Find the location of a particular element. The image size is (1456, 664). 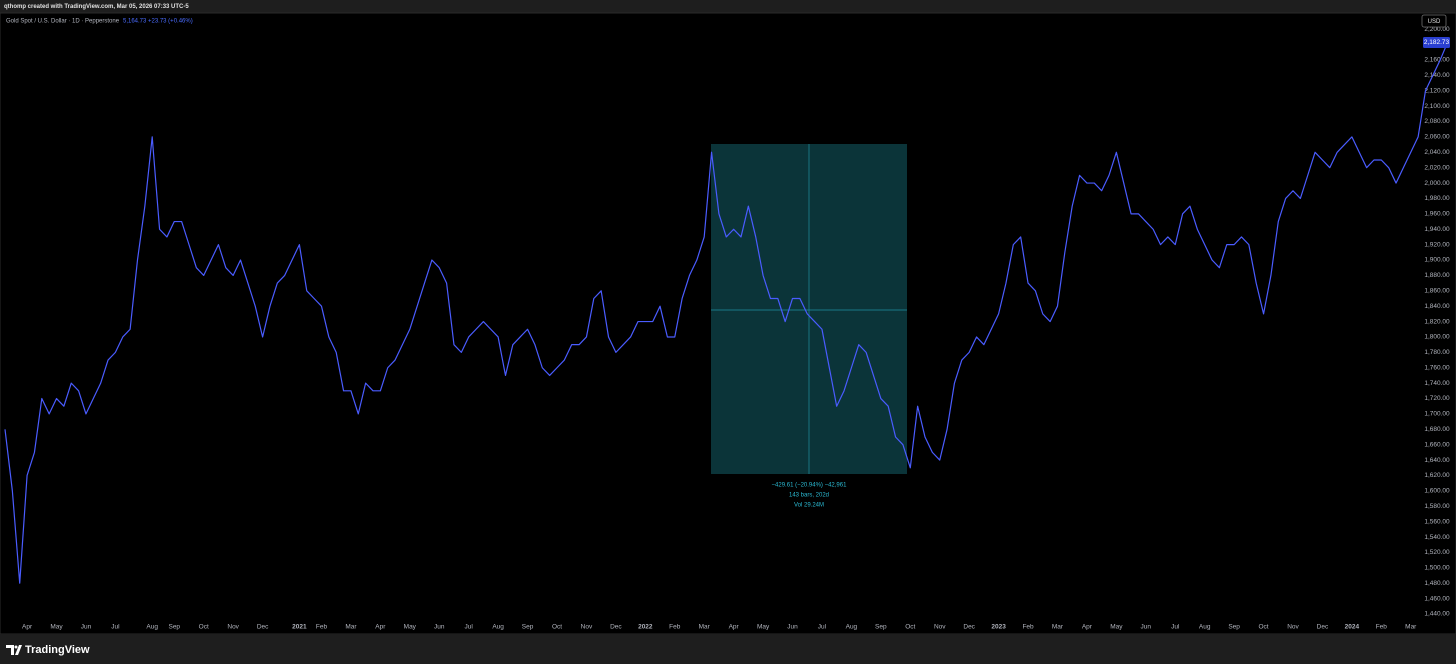

y-tick-label: 1,560.00 is located at coordinates (1437, 521).